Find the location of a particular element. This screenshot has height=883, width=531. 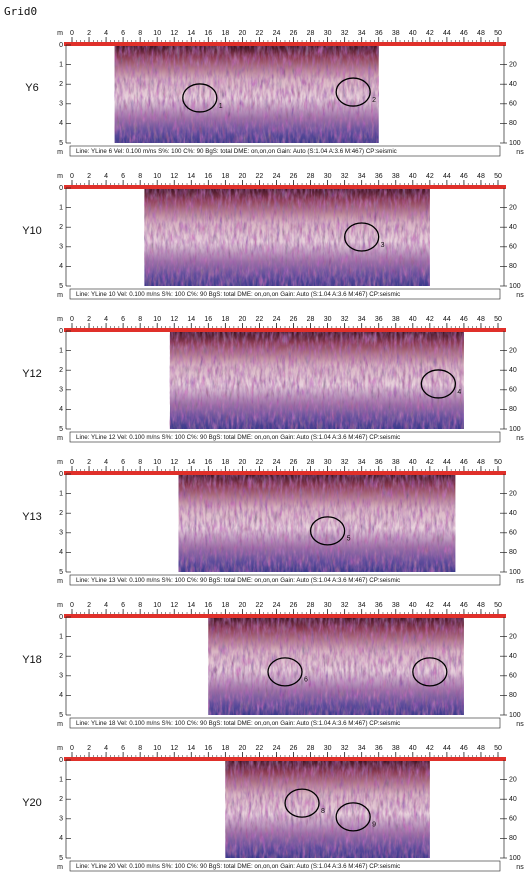

x-tick-label: 50 is located at coordinates (498, 319).